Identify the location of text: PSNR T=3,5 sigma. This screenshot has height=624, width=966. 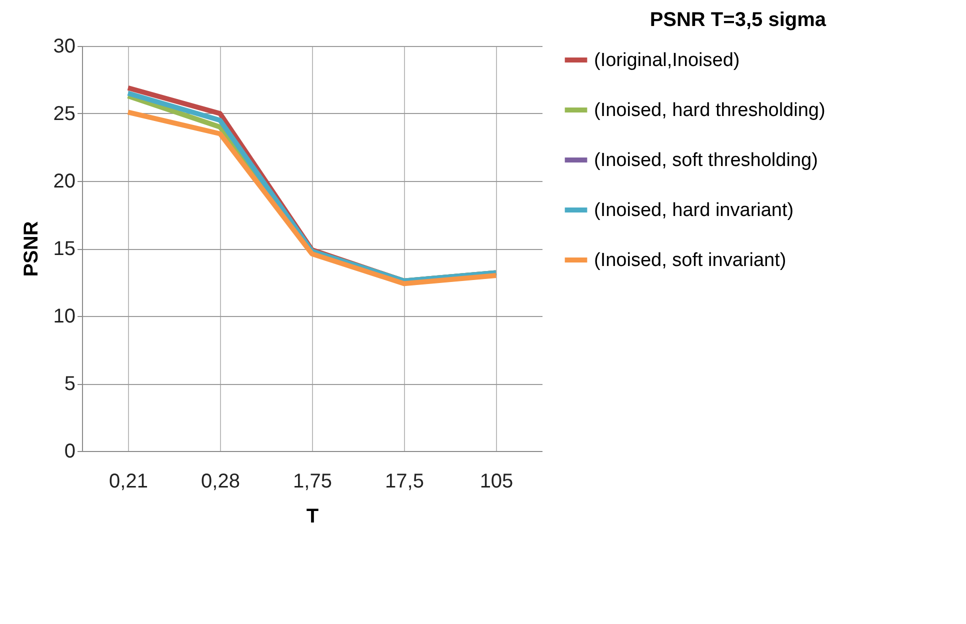
(738, 20).